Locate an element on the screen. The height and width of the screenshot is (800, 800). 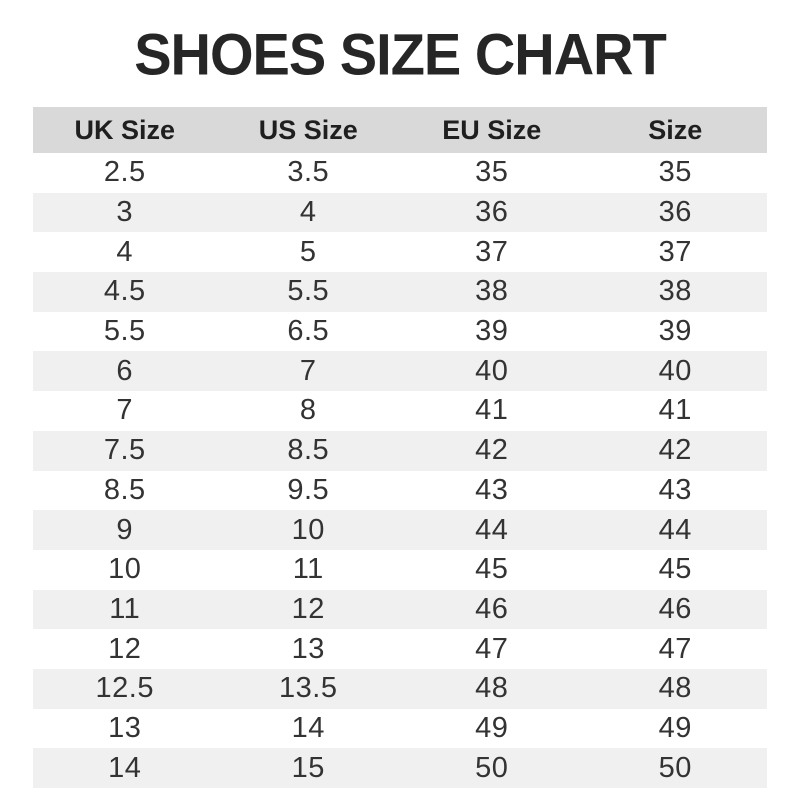
table-row: 12 13 47 47 is located at coordinates (400, 649).